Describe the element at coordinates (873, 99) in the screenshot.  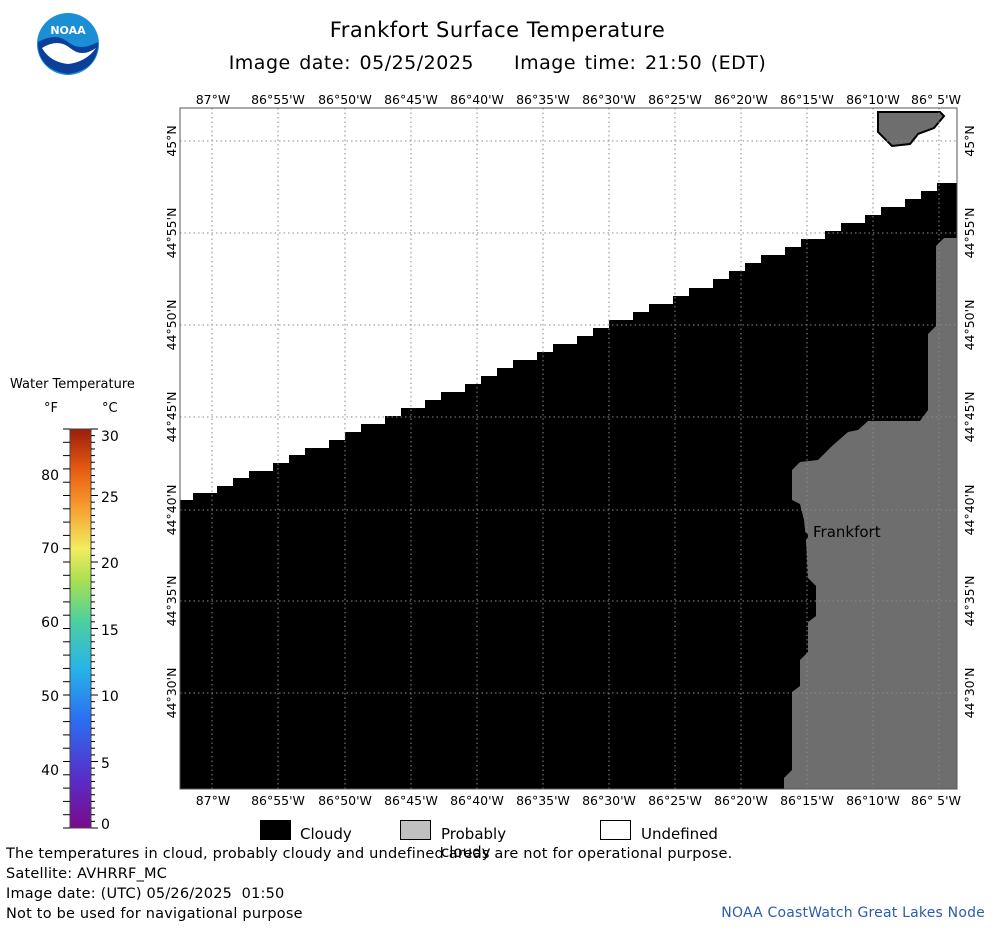
I see `lon-label-top: 86°10'W` at that location.